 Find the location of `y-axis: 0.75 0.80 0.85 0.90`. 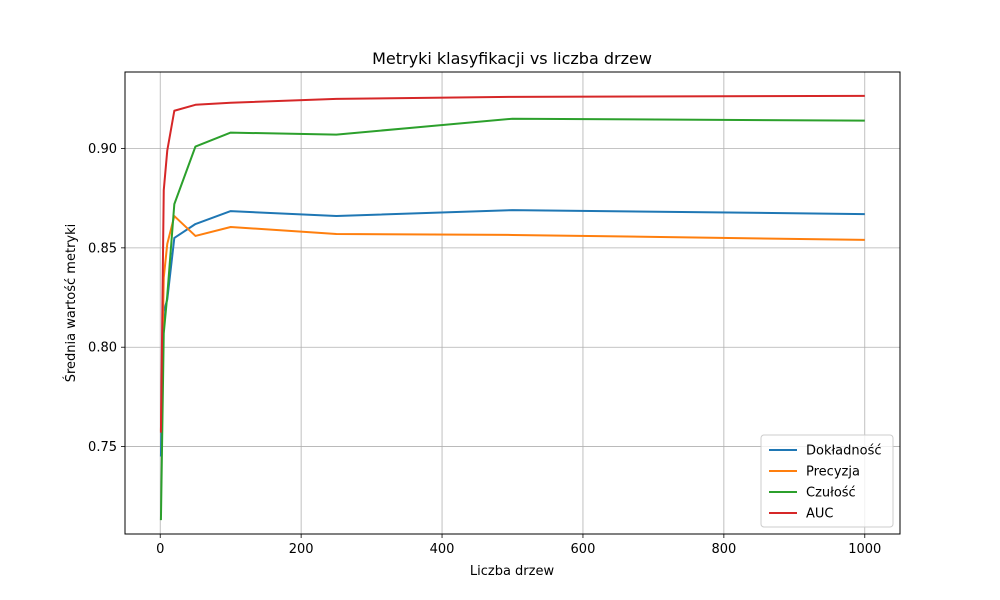

y-axis: 0.75 0.80 0.85 0.90 is located at coordinates (106, 298).